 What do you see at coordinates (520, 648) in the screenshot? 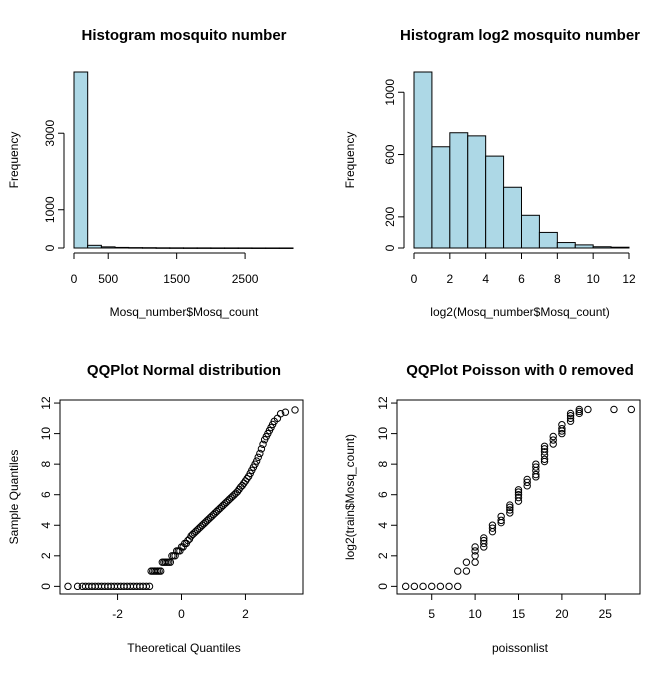
I see `x-axis-label: poissonlist` at bounding box center [520, 648].